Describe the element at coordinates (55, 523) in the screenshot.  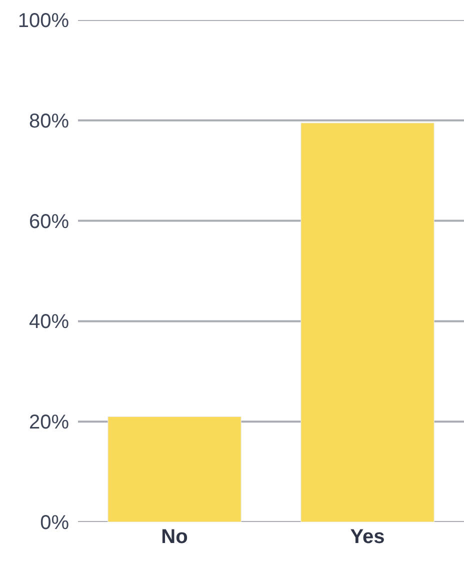
I see `y-tick-label: 0%` at that location.